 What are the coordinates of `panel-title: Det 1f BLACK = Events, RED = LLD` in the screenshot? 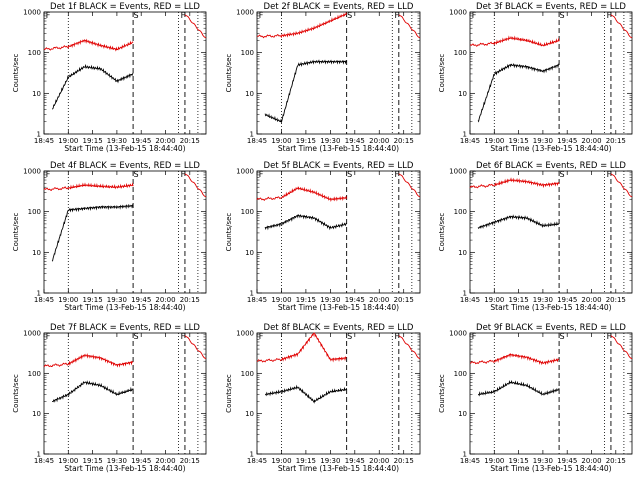 It's located at (125, 7).